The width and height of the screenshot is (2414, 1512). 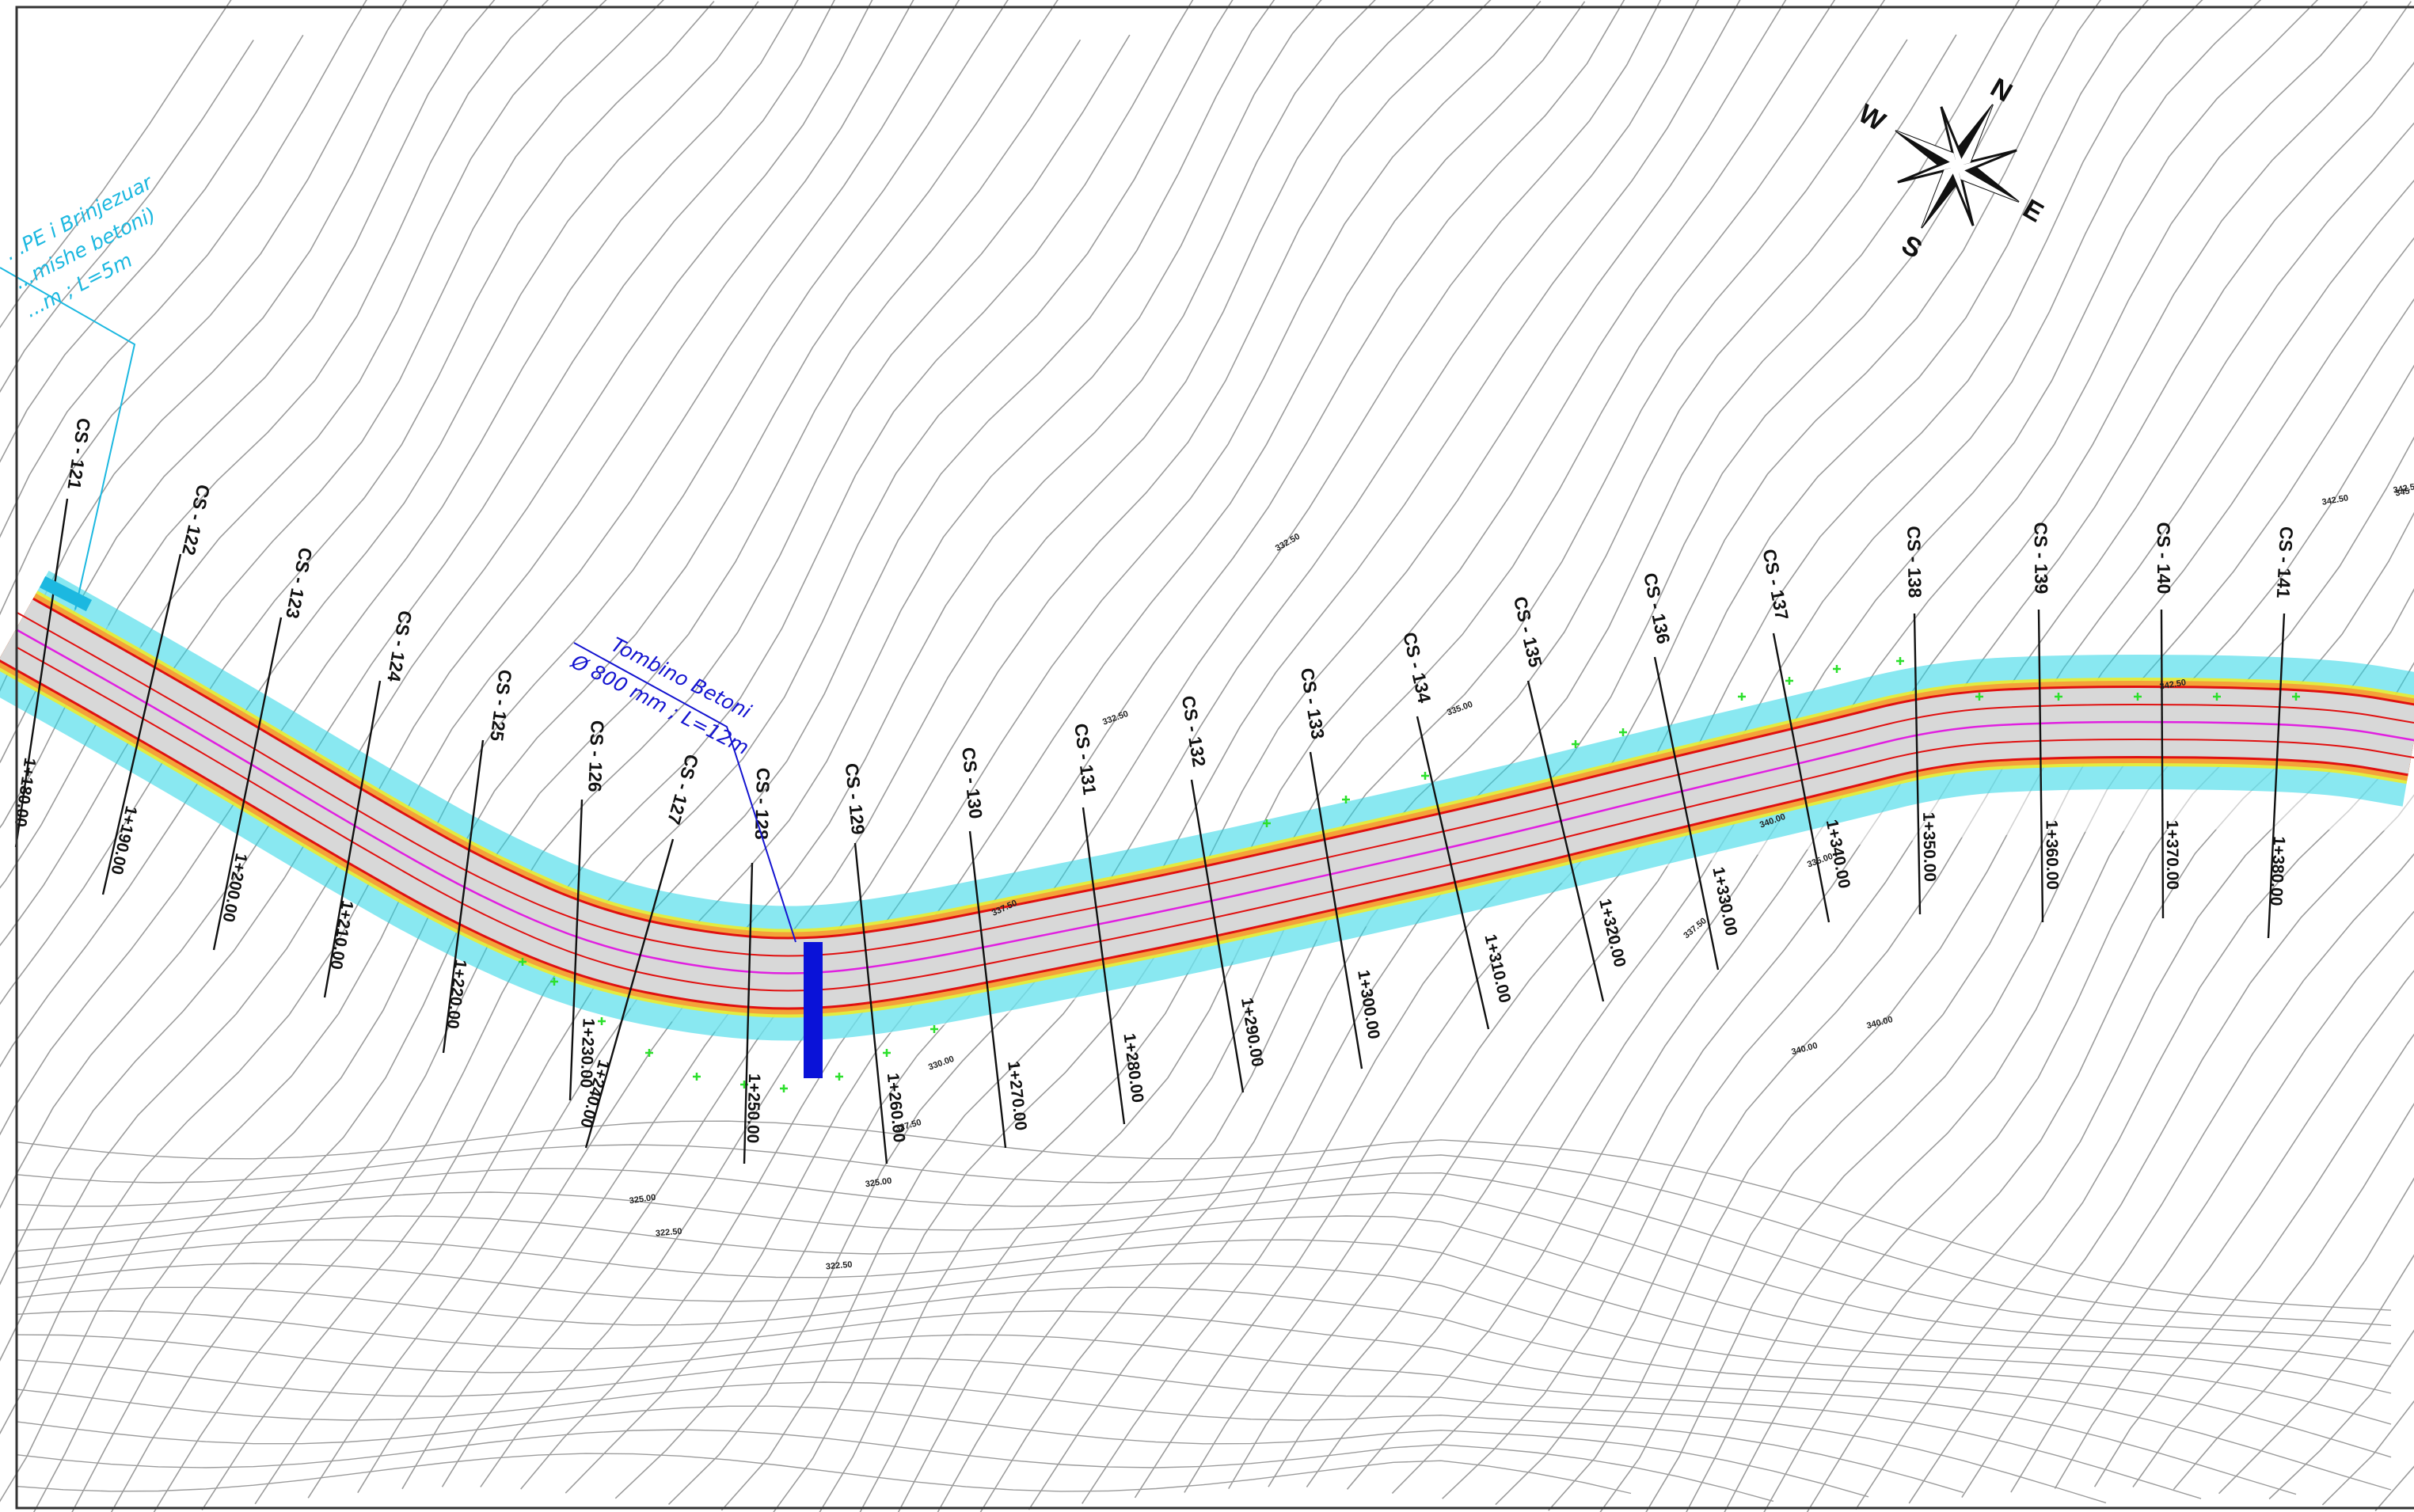 I want to click on callout-mid-leader, so click(x=684, y=792).